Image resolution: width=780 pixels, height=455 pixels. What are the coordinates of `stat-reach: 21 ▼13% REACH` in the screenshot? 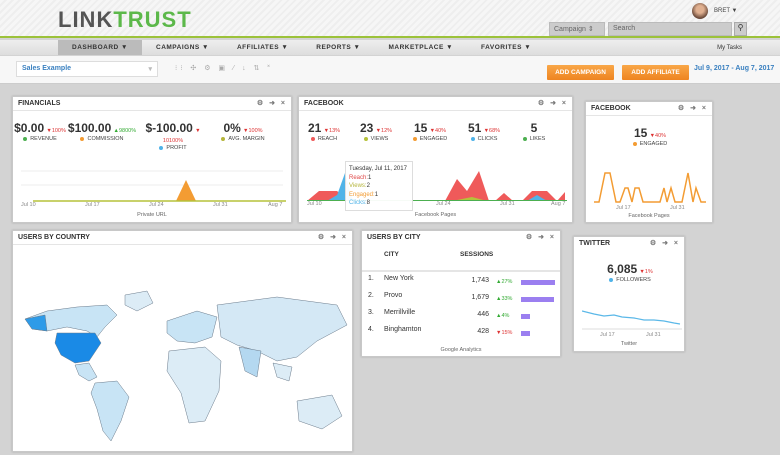 It's located at (324, 131).